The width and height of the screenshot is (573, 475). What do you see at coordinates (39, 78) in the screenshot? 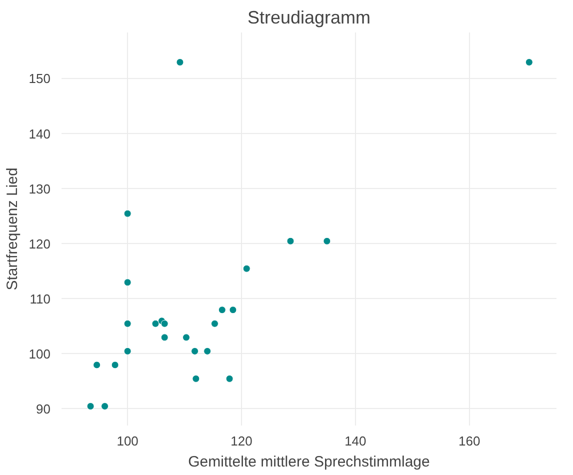
I see `y-tick-label: 150` at bounding box center [39, 78].